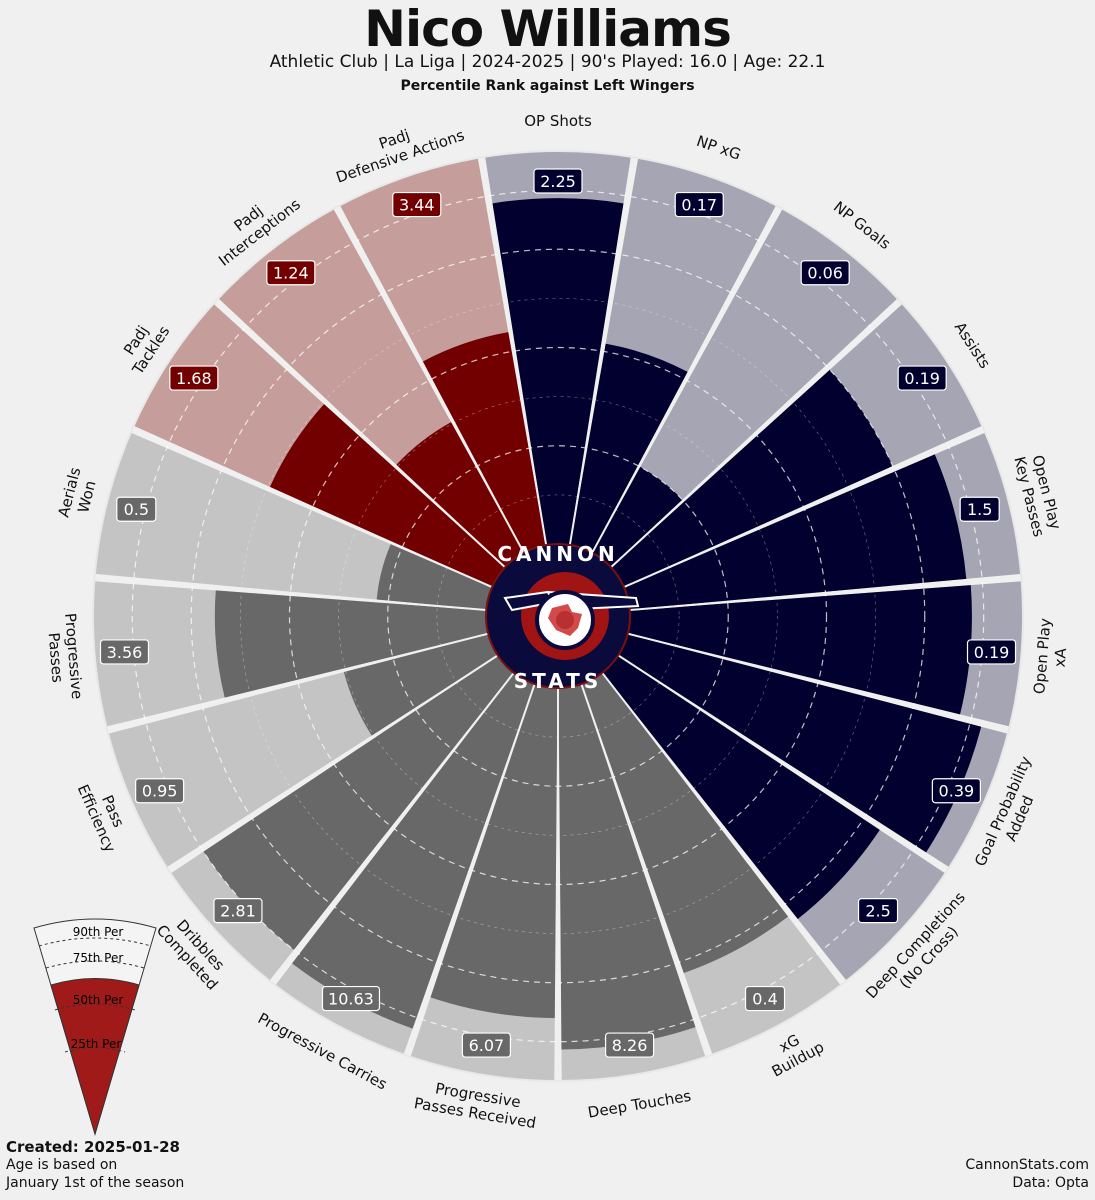 The width and height of the screenshot is (1095, 1200). I want to click on value-label-text: 0.5, so click(136, 509).